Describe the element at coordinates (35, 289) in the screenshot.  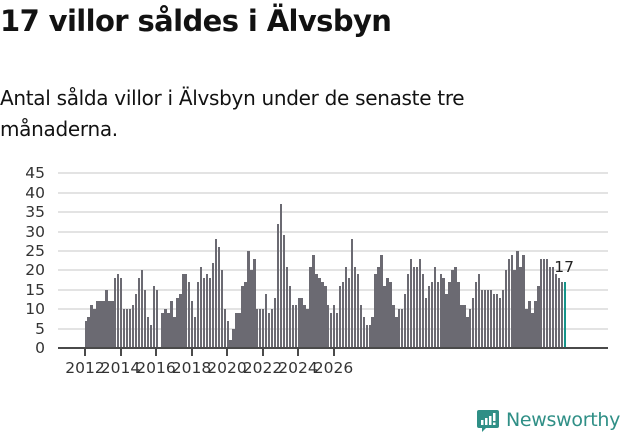
I see `y-tick-label: 15` at that location.